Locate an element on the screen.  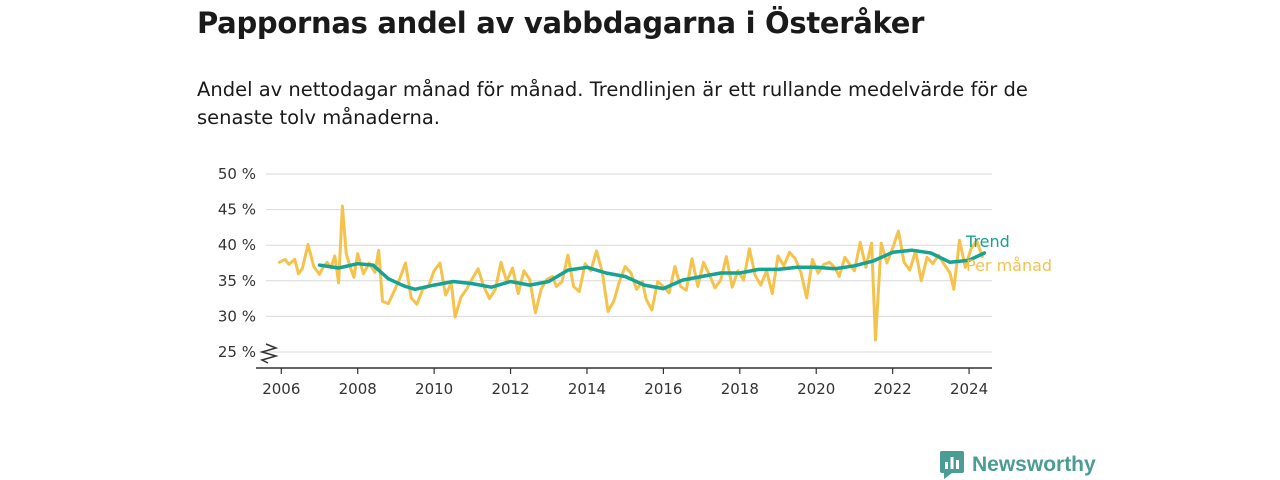
y-tick-labels: 25 % 30 % 35 % 40 % 45 % 50 % is located at coordinates (237, 263).